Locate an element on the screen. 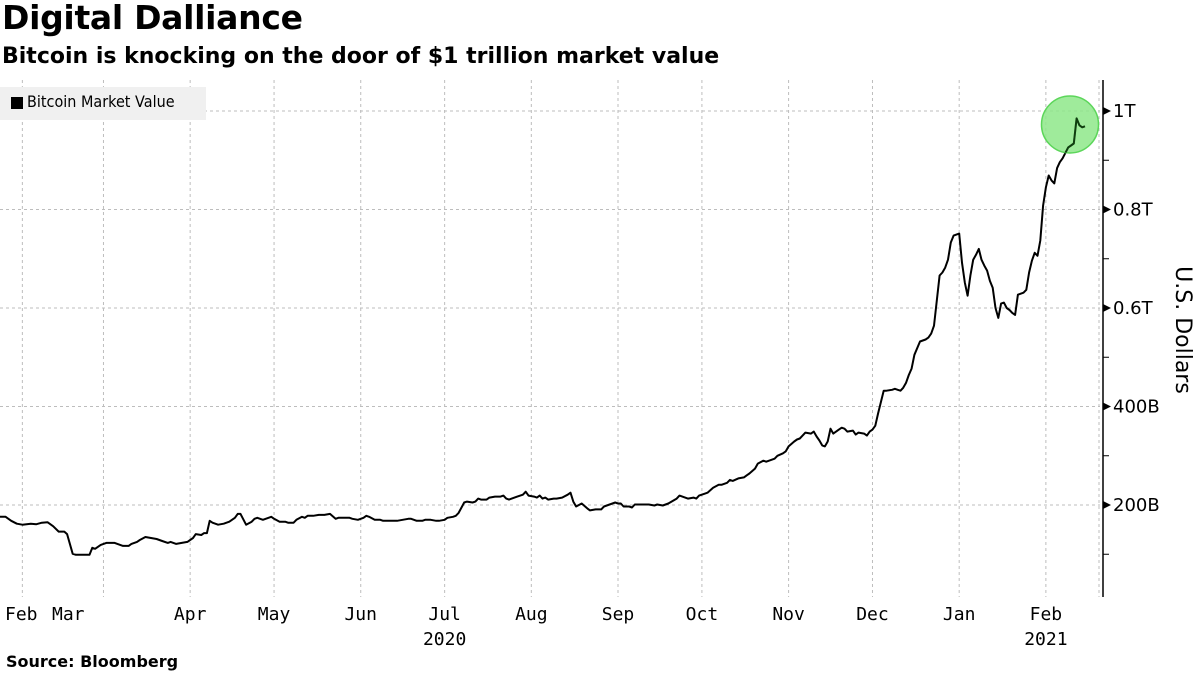  y-tick-label: 0.8T is located at coordinates (1133, 210).